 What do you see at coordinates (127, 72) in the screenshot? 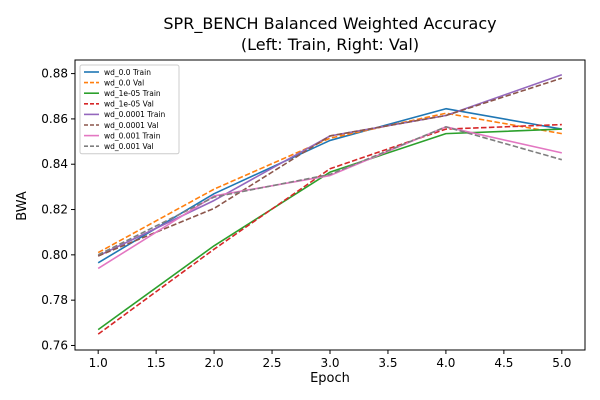
I see `legend-label: wd_0.0 Train` at bounding box center [127, 72].